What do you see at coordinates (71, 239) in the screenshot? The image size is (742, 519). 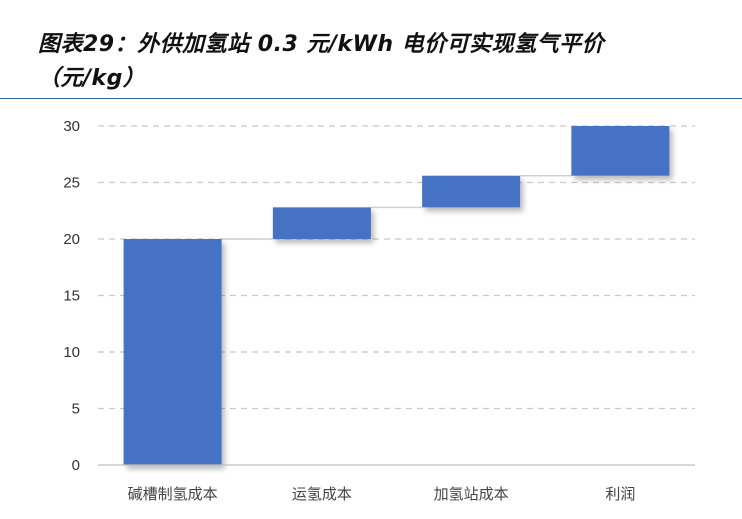 I see `y-tick-label: 20` at bounding box center [71, 239].